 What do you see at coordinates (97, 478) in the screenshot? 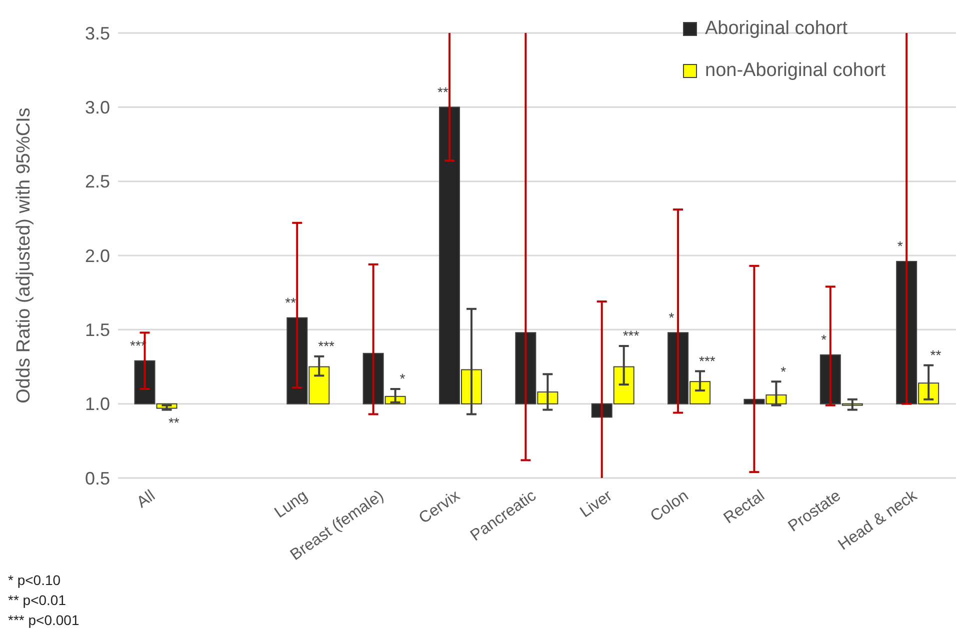
I see `y-tick-label: 0.5` at bounding box center [97, 478].